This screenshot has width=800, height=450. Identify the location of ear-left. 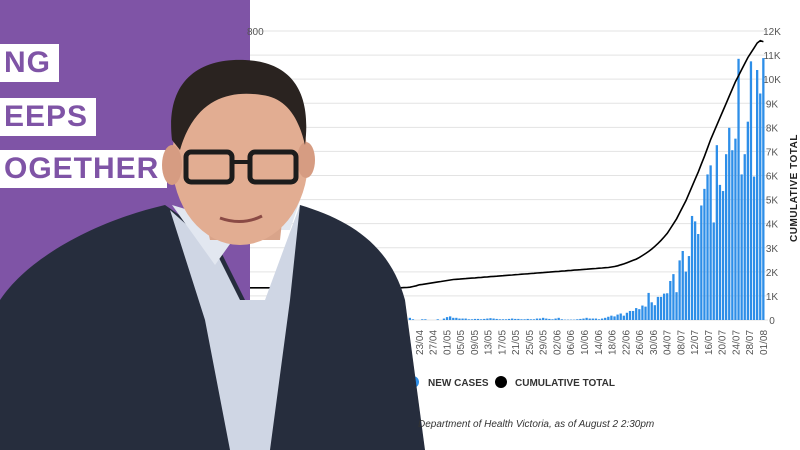
(172, 165).